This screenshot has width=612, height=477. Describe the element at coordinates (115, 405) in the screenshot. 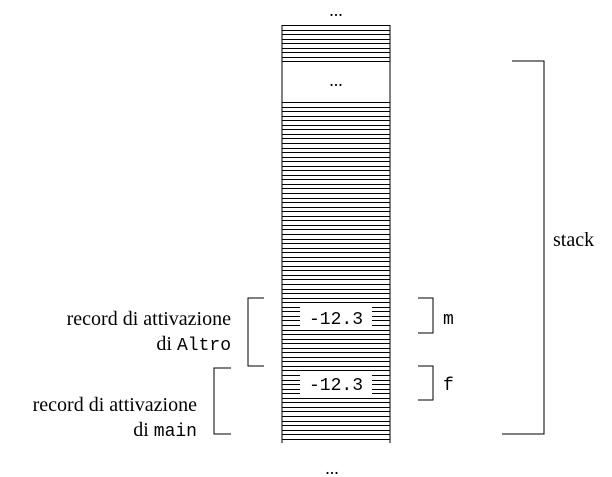

I see `record-main-line1: record di attivazione` at that location.